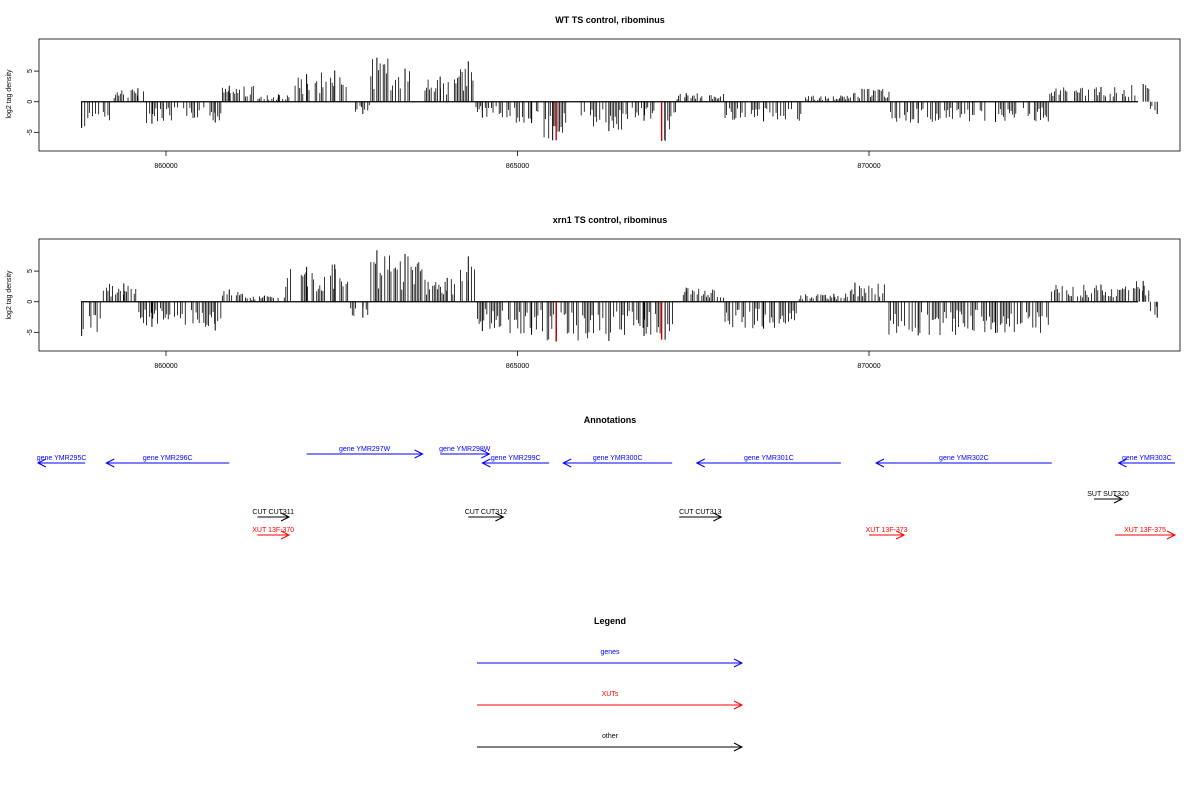 The image size is (1200, 800). I want to click on feature-label: XUT 13F-375, so click(1145, 530).